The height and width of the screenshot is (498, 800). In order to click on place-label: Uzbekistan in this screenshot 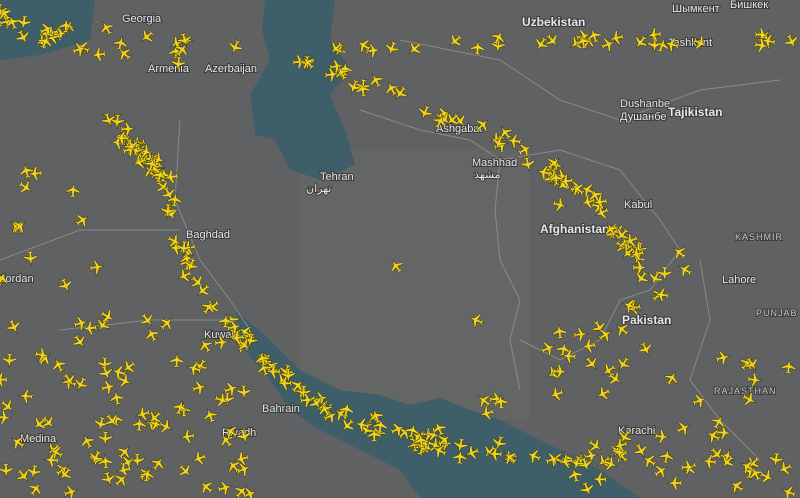, I will do `click(553, 22)`.